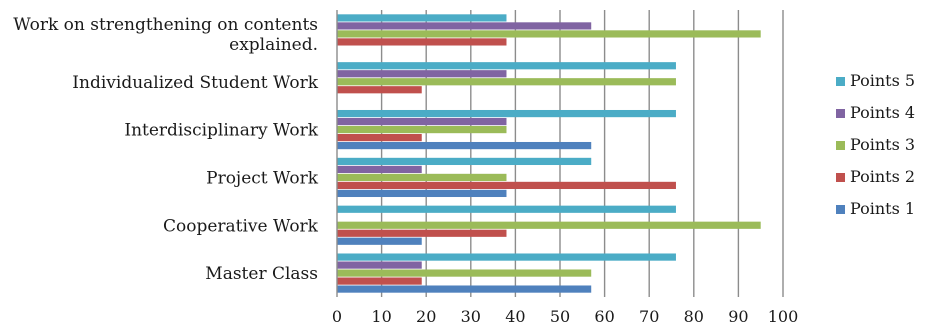 This screenshot has height=333, width=930. Describe the element at coordinates (195, 83) in the screenshot. I see `category-label: Individualized Student Work` at that location.